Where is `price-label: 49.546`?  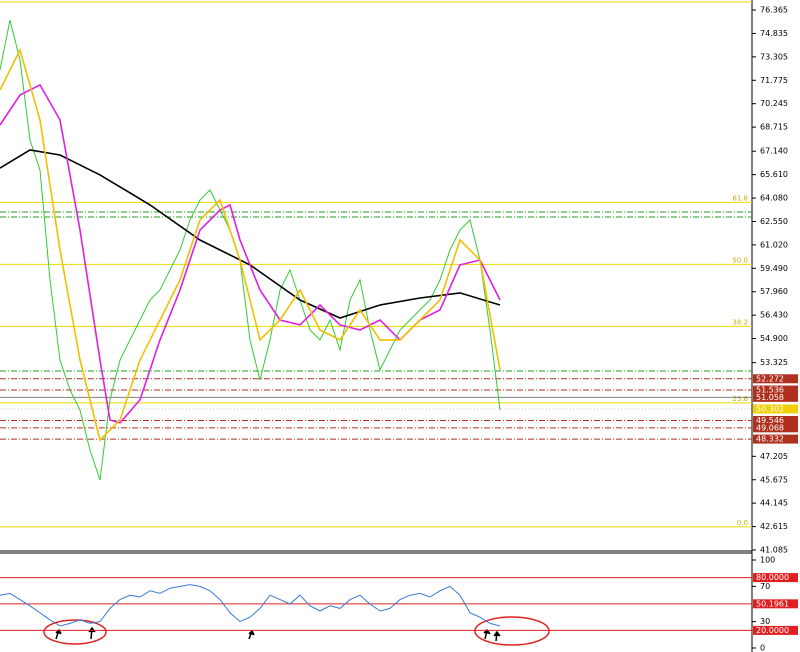
price-label: 49.546 is located at coordinates (770, 420).